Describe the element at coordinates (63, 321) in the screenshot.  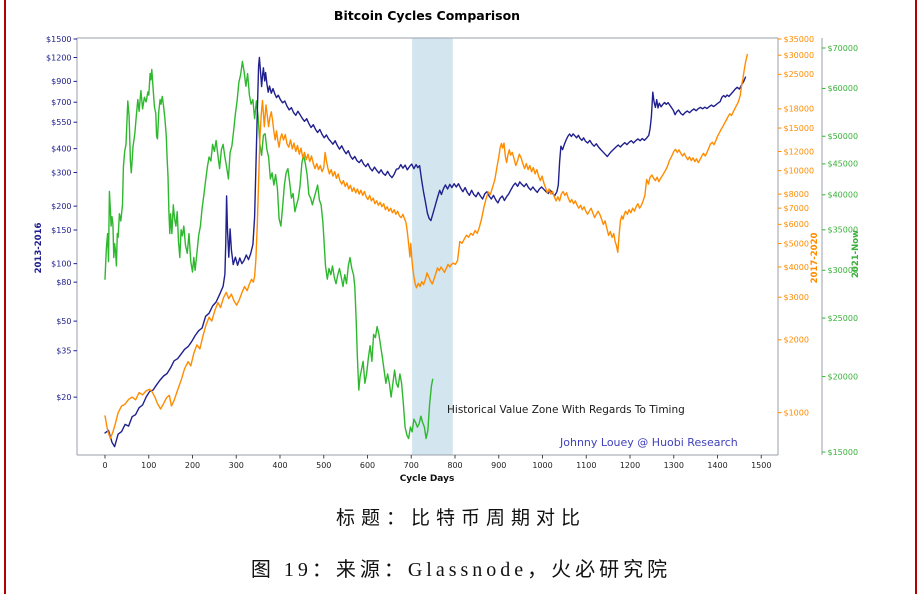
I see `y-tick-label: $50` at that location.